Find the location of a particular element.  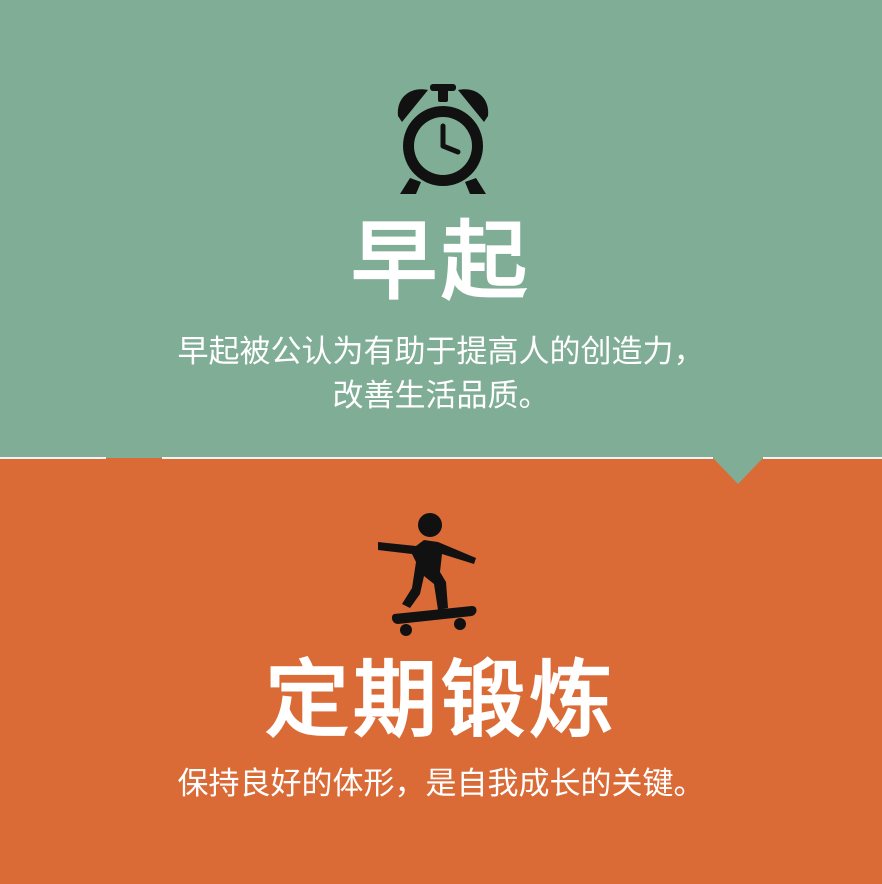

early-rising-description: 早起被公认为有助于提高人的创造力， 改善生活品质。 is located at coordinates (441, 374).